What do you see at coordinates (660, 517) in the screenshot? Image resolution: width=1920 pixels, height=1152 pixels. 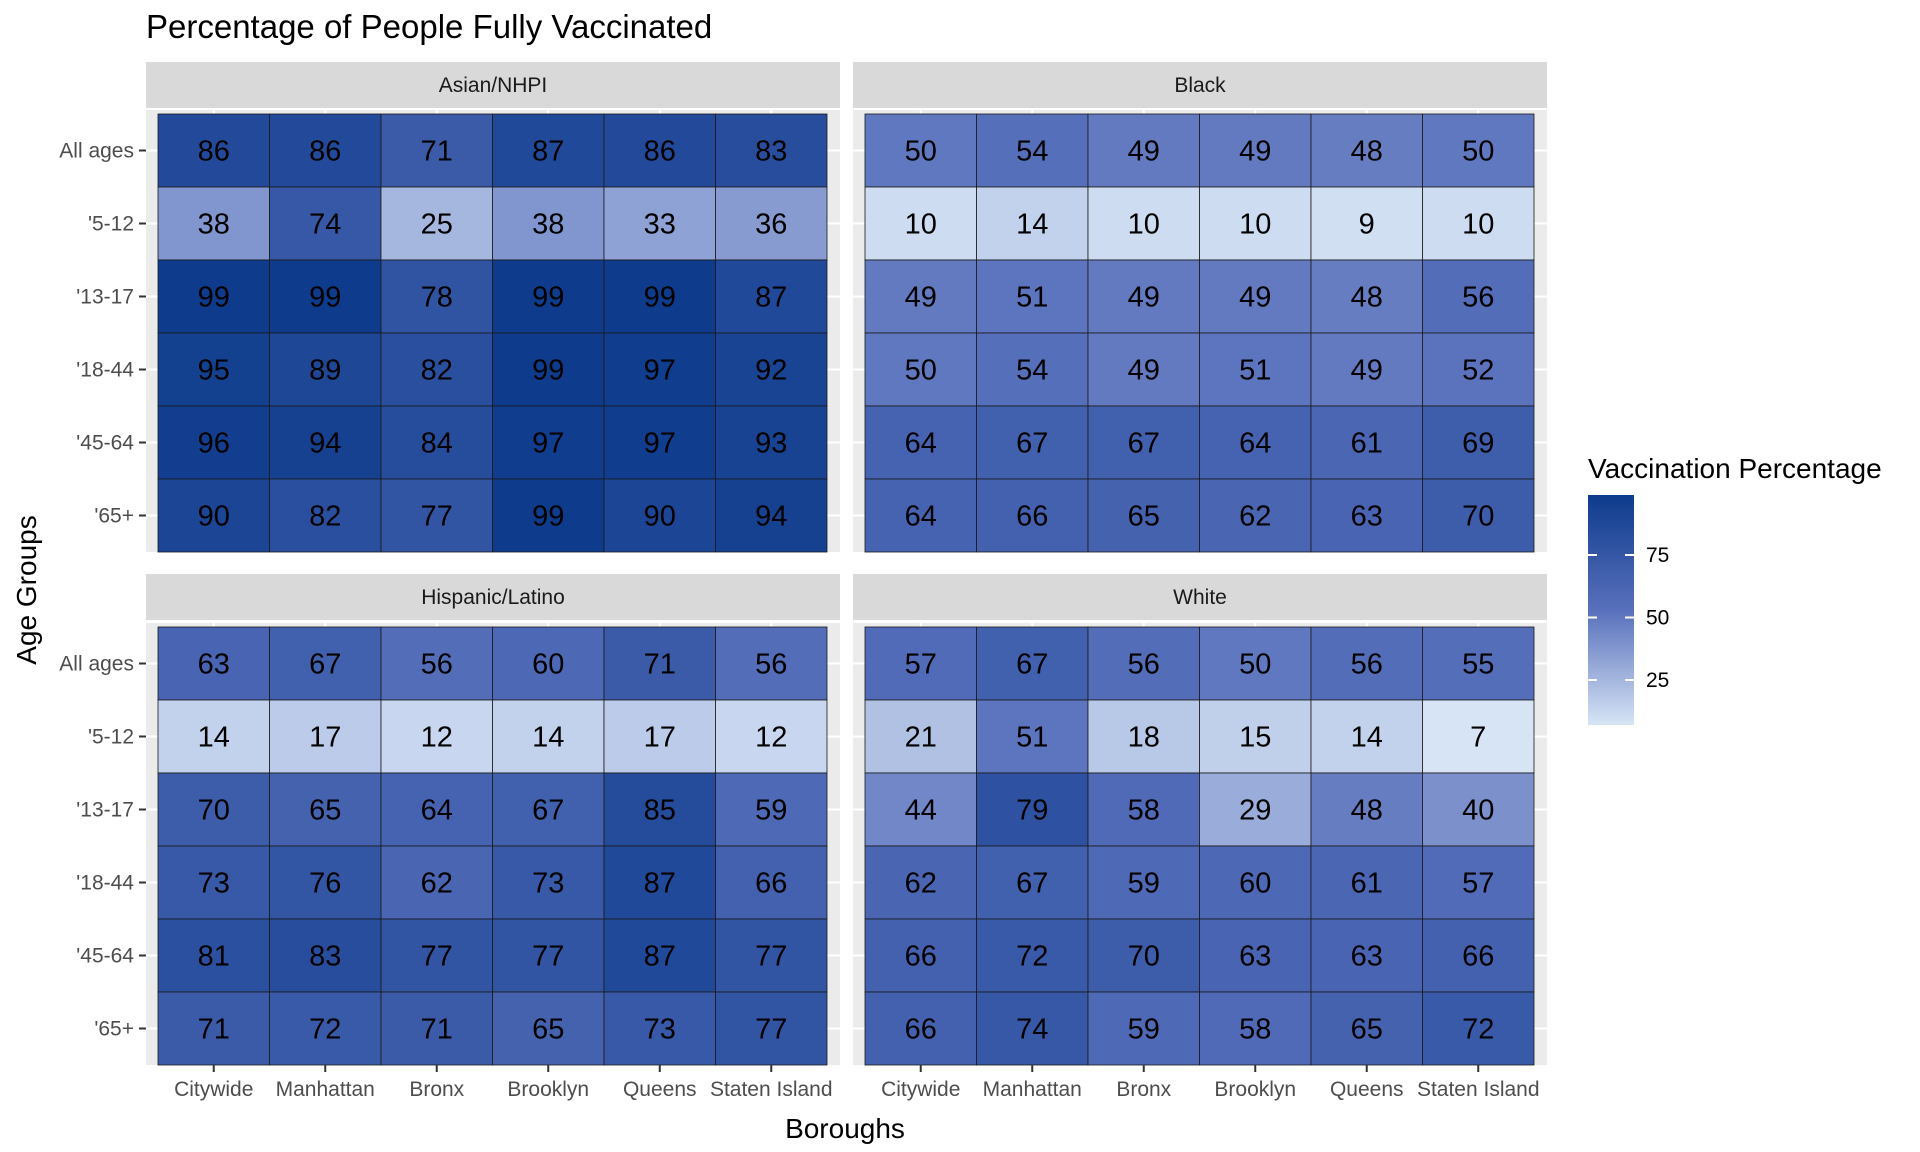 I see `cell-value-label: 90` at bounding box center [660, 517].